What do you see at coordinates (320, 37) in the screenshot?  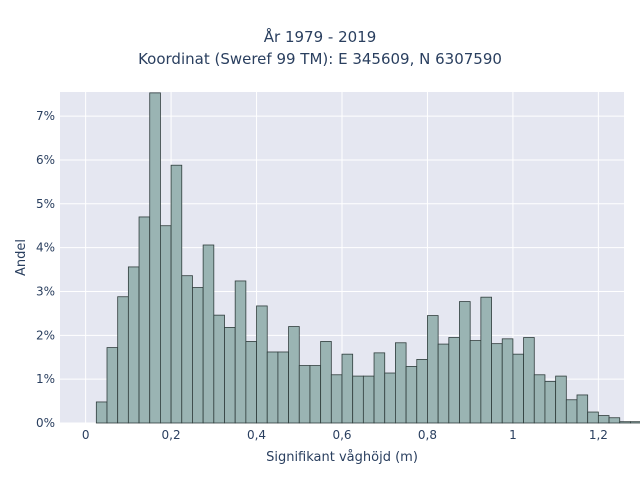 I see `chart-title: År 1979 - 2019` at bounding box center [320, 37].